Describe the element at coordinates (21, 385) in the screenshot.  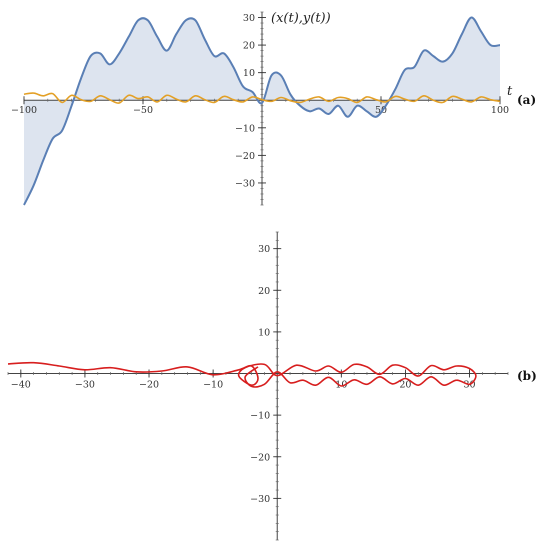
I see `panel-b-x-tick-label: −40` at that location.